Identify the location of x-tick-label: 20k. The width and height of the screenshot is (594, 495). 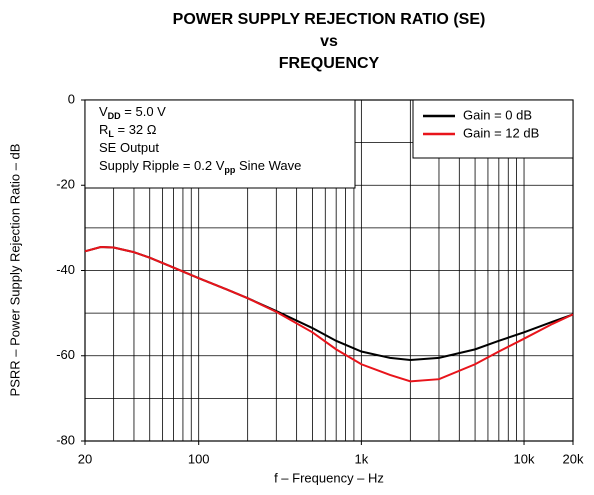
(573, 458).